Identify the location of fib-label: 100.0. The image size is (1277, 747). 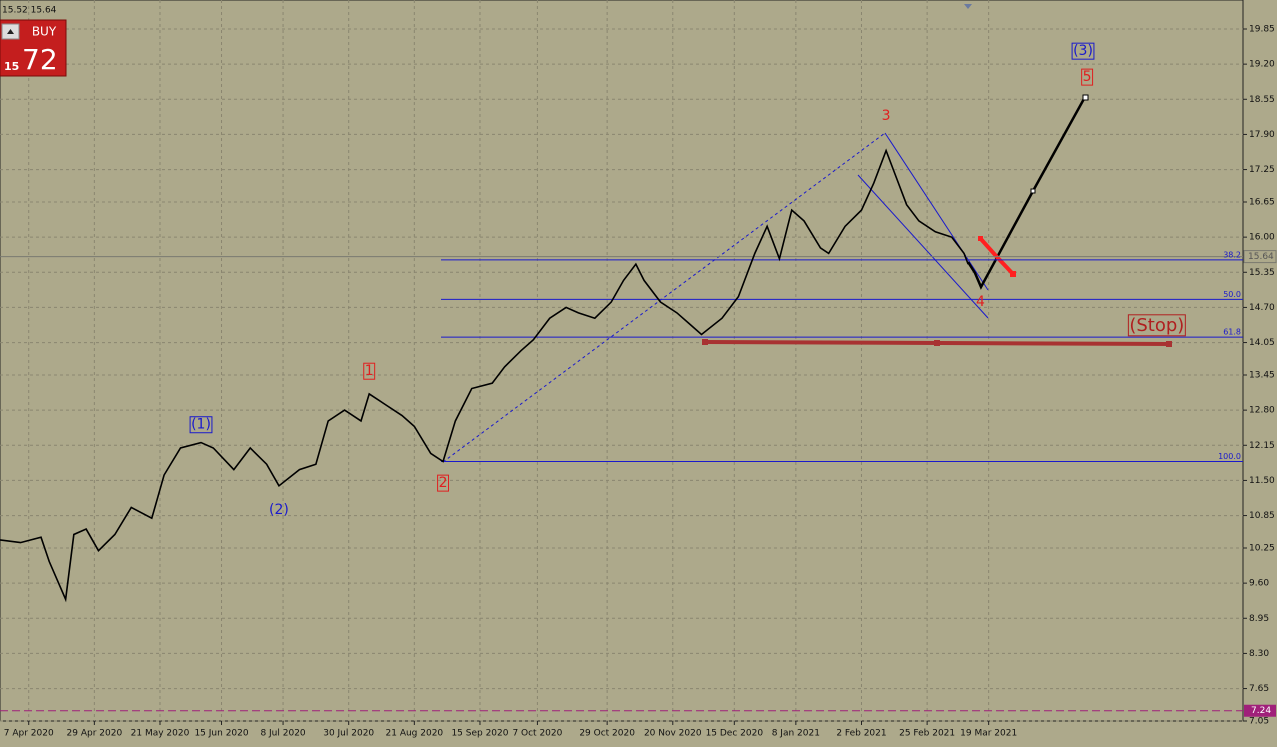
(1229, 456).